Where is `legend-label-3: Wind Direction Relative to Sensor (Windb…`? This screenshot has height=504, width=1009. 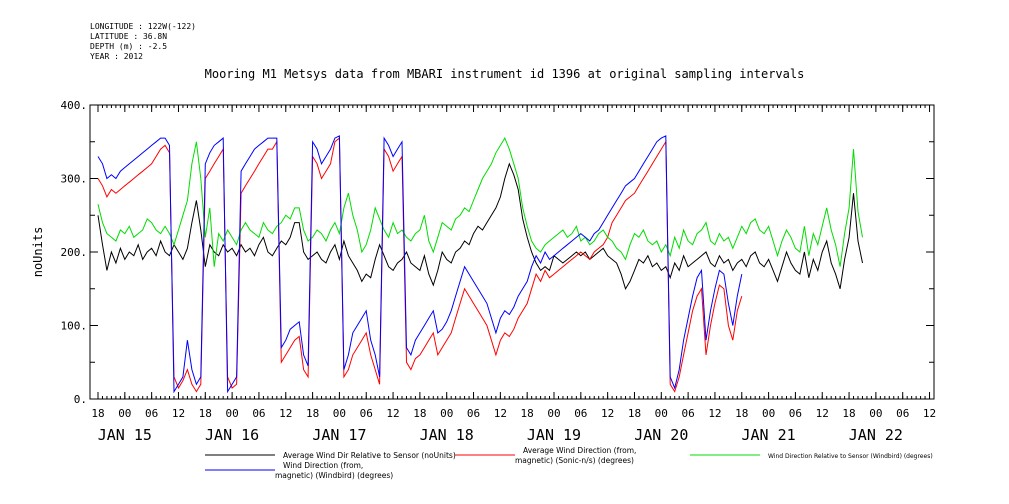 legend-label-3: Wind Direction Relative to Sensor (Windb… is located at coordinates (850, 456).